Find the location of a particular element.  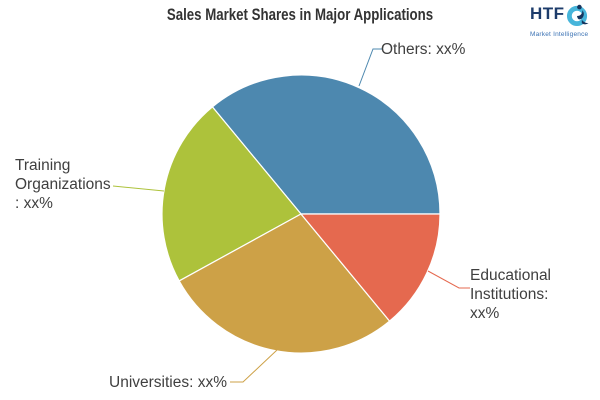

leader-line-training-organizations is located at coordinates (138, 188).